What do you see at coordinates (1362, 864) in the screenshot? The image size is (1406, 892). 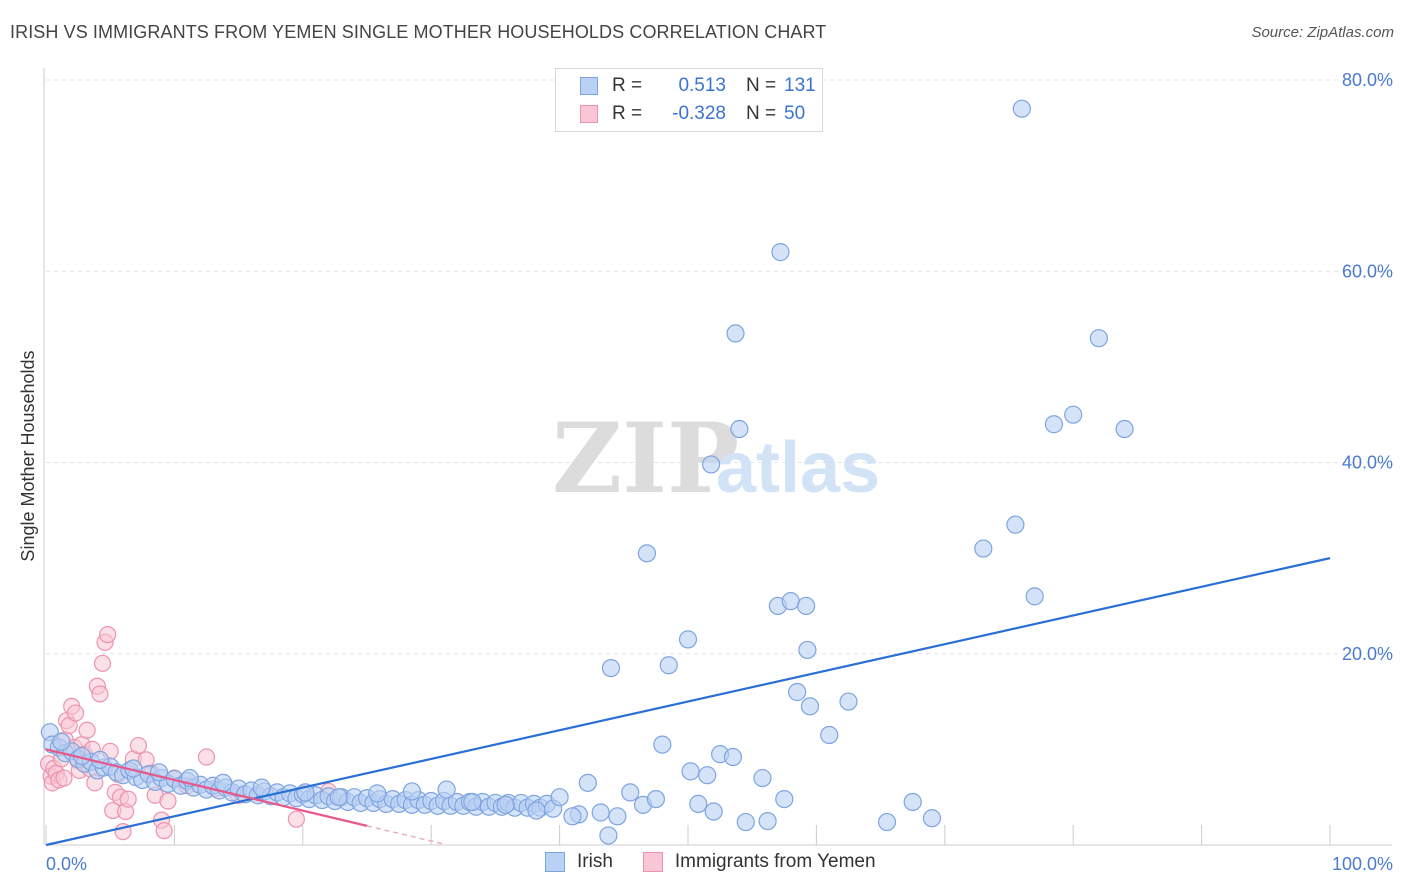 I see `x-tick-label: 100.0%` at bounding box center [1362, 864].